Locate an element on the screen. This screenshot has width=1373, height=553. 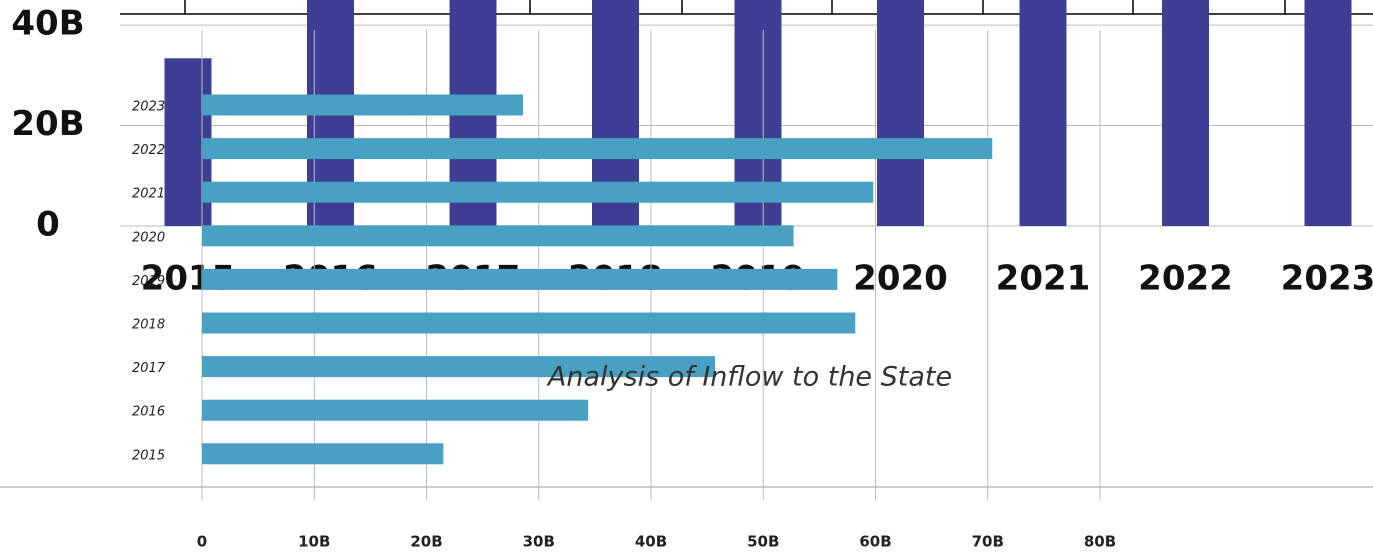
y-tick-label: 2019 is located at coordinates (148, 281).